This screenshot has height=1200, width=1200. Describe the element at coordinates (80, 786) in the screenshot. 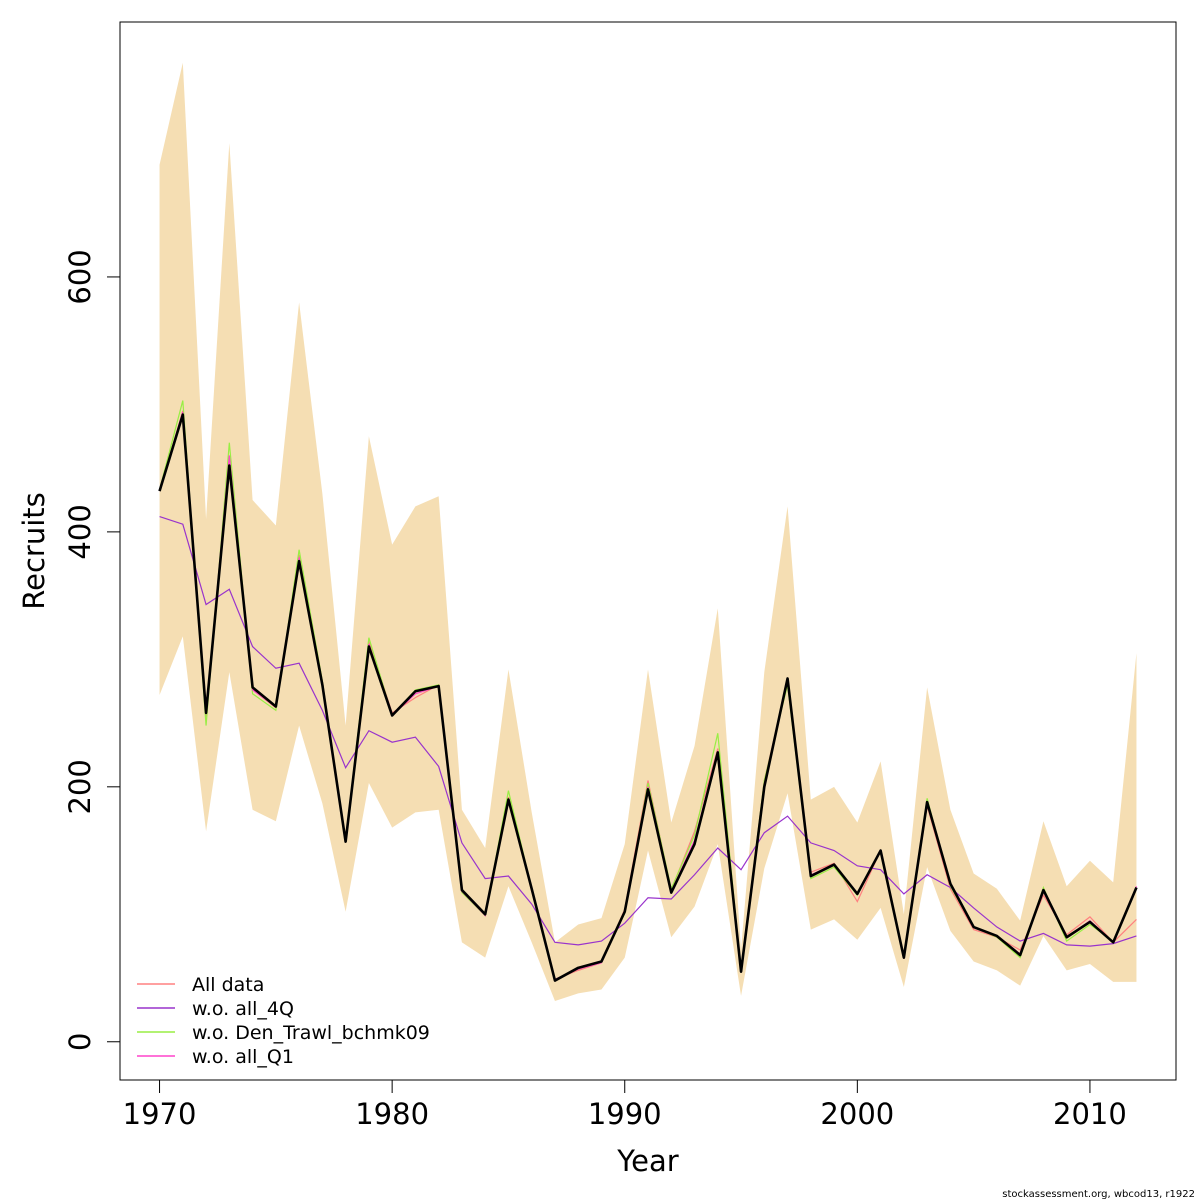

I see `y-tick-label-200: 200` at that location.